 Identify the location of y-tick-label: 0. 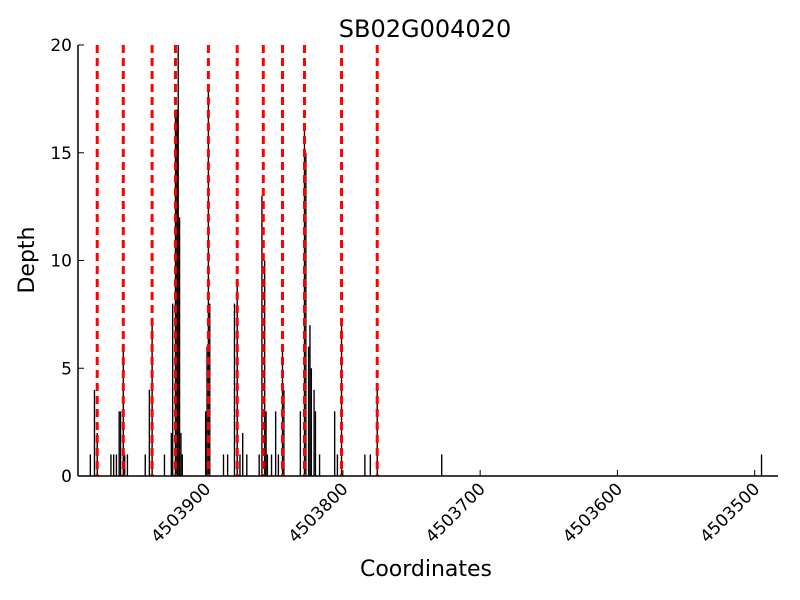
(66, 477).